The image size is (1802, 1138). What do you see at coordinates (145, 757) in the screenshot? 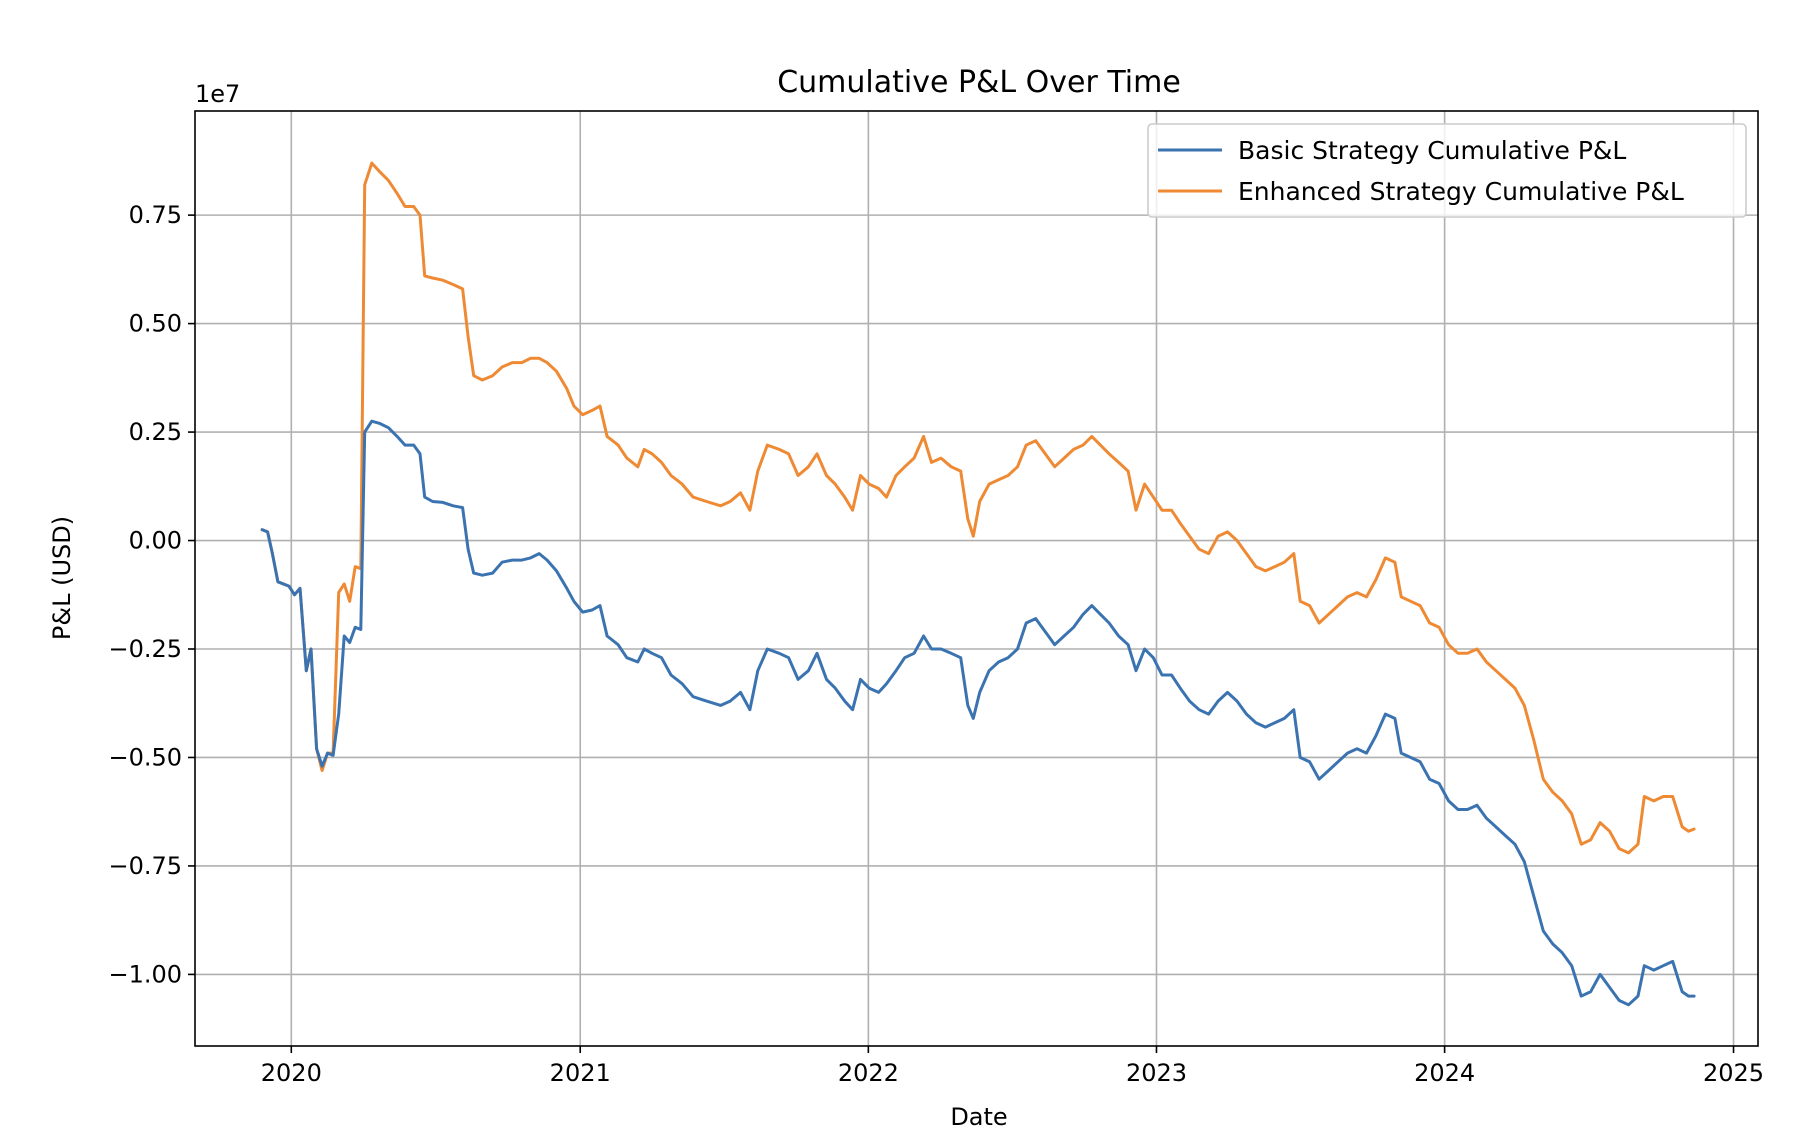
I see `y-tick-label: −0.50` at bounding box center [145, 757].